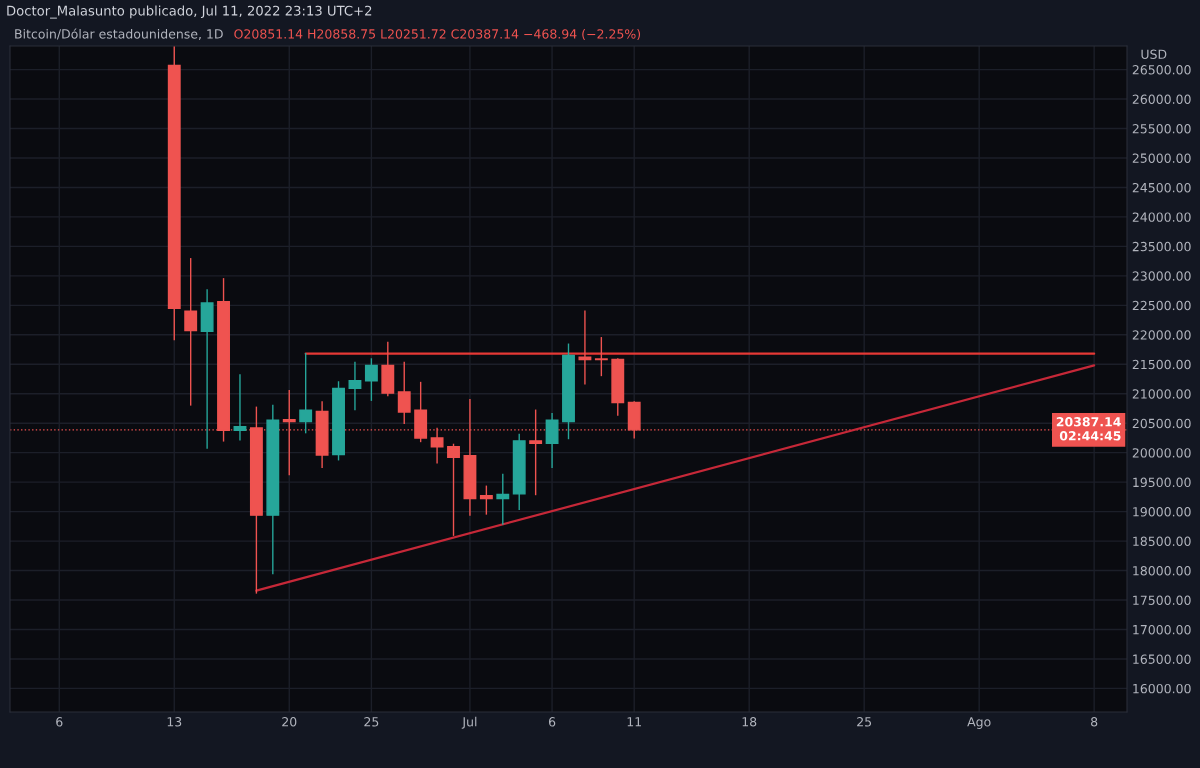 Image resolution: width=1200 pixels, height=768 pixels. Describe the element at coordinates (1161, 453) in the screenshot. I see `y-tick-label: 20000.00` at that location.